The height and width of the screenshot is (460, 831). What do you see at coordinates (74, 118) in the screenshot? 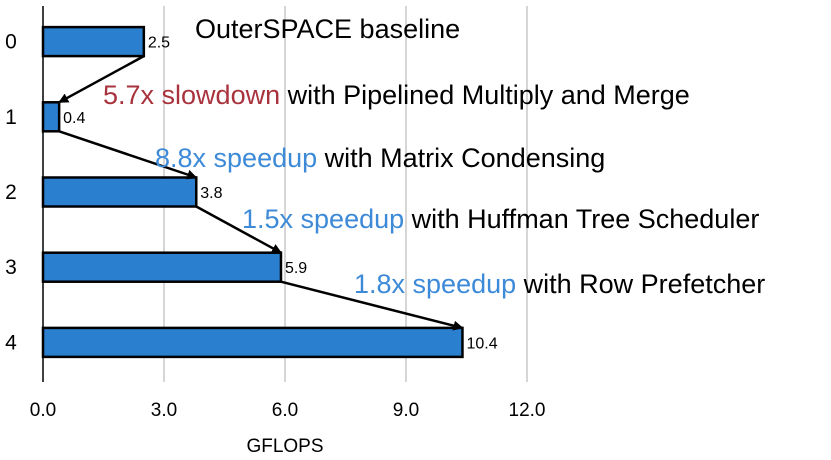
I see `data-label: 0.4` at bounding box center [74, 118].